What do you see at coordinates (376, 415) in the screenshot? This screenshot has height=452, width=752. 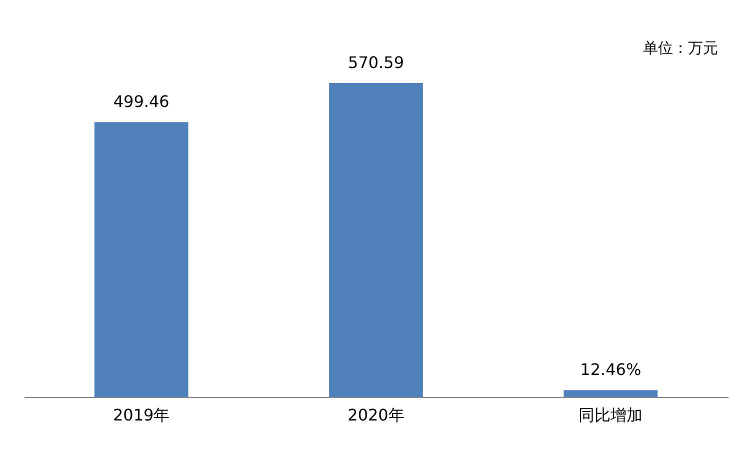 I see `x-tick-label: 2020年` at bounding box center [376, 415].